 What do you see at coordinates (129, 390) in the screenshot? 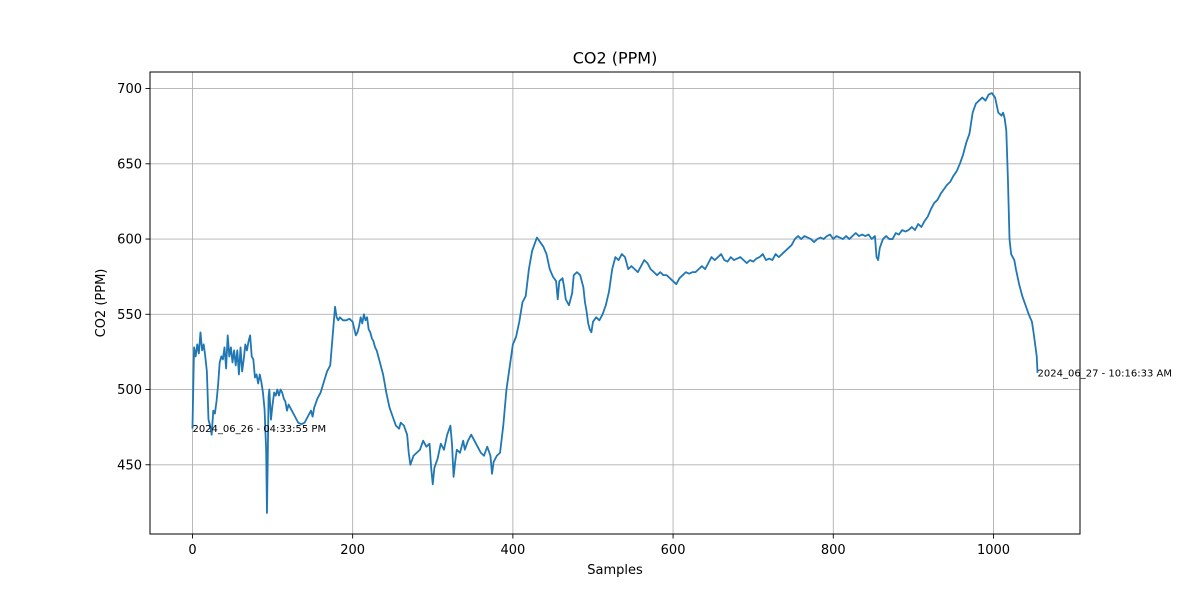
I see `y-tick-label: 500` at bounding box center [129, 390].